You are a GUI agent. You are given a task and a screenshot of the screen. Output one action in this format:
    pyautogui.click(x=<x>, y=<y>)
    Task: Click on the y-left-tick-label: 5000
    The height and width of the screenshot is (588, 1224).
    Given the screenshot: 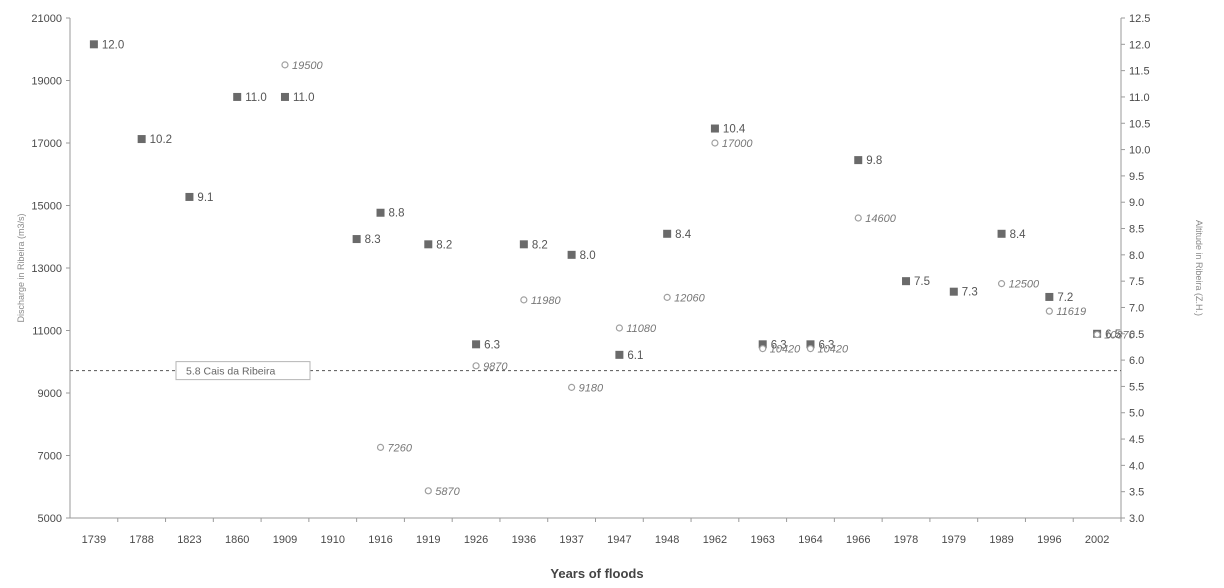 What is the action you would take?
    pyautogui.click(x=50, y=519)
    